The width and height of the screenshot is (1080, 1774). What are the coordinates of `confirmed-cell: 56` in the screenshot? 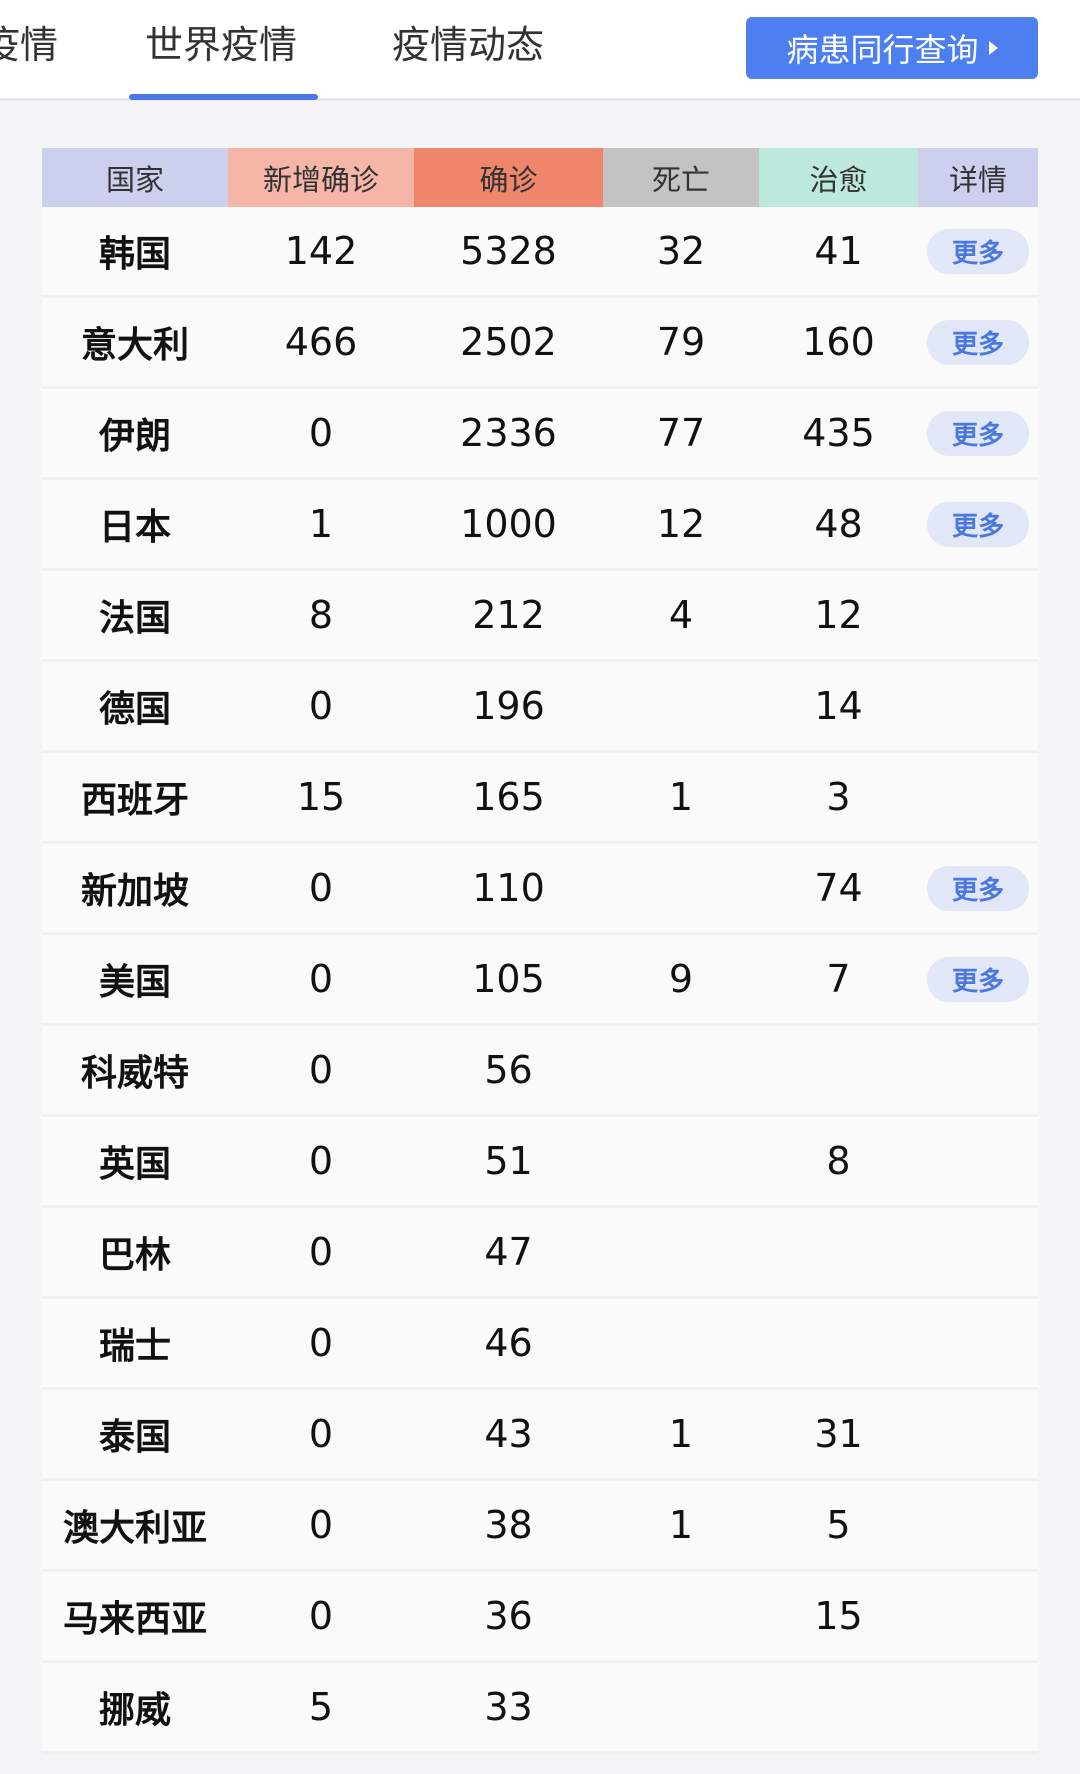 It's located at (508, 1070).